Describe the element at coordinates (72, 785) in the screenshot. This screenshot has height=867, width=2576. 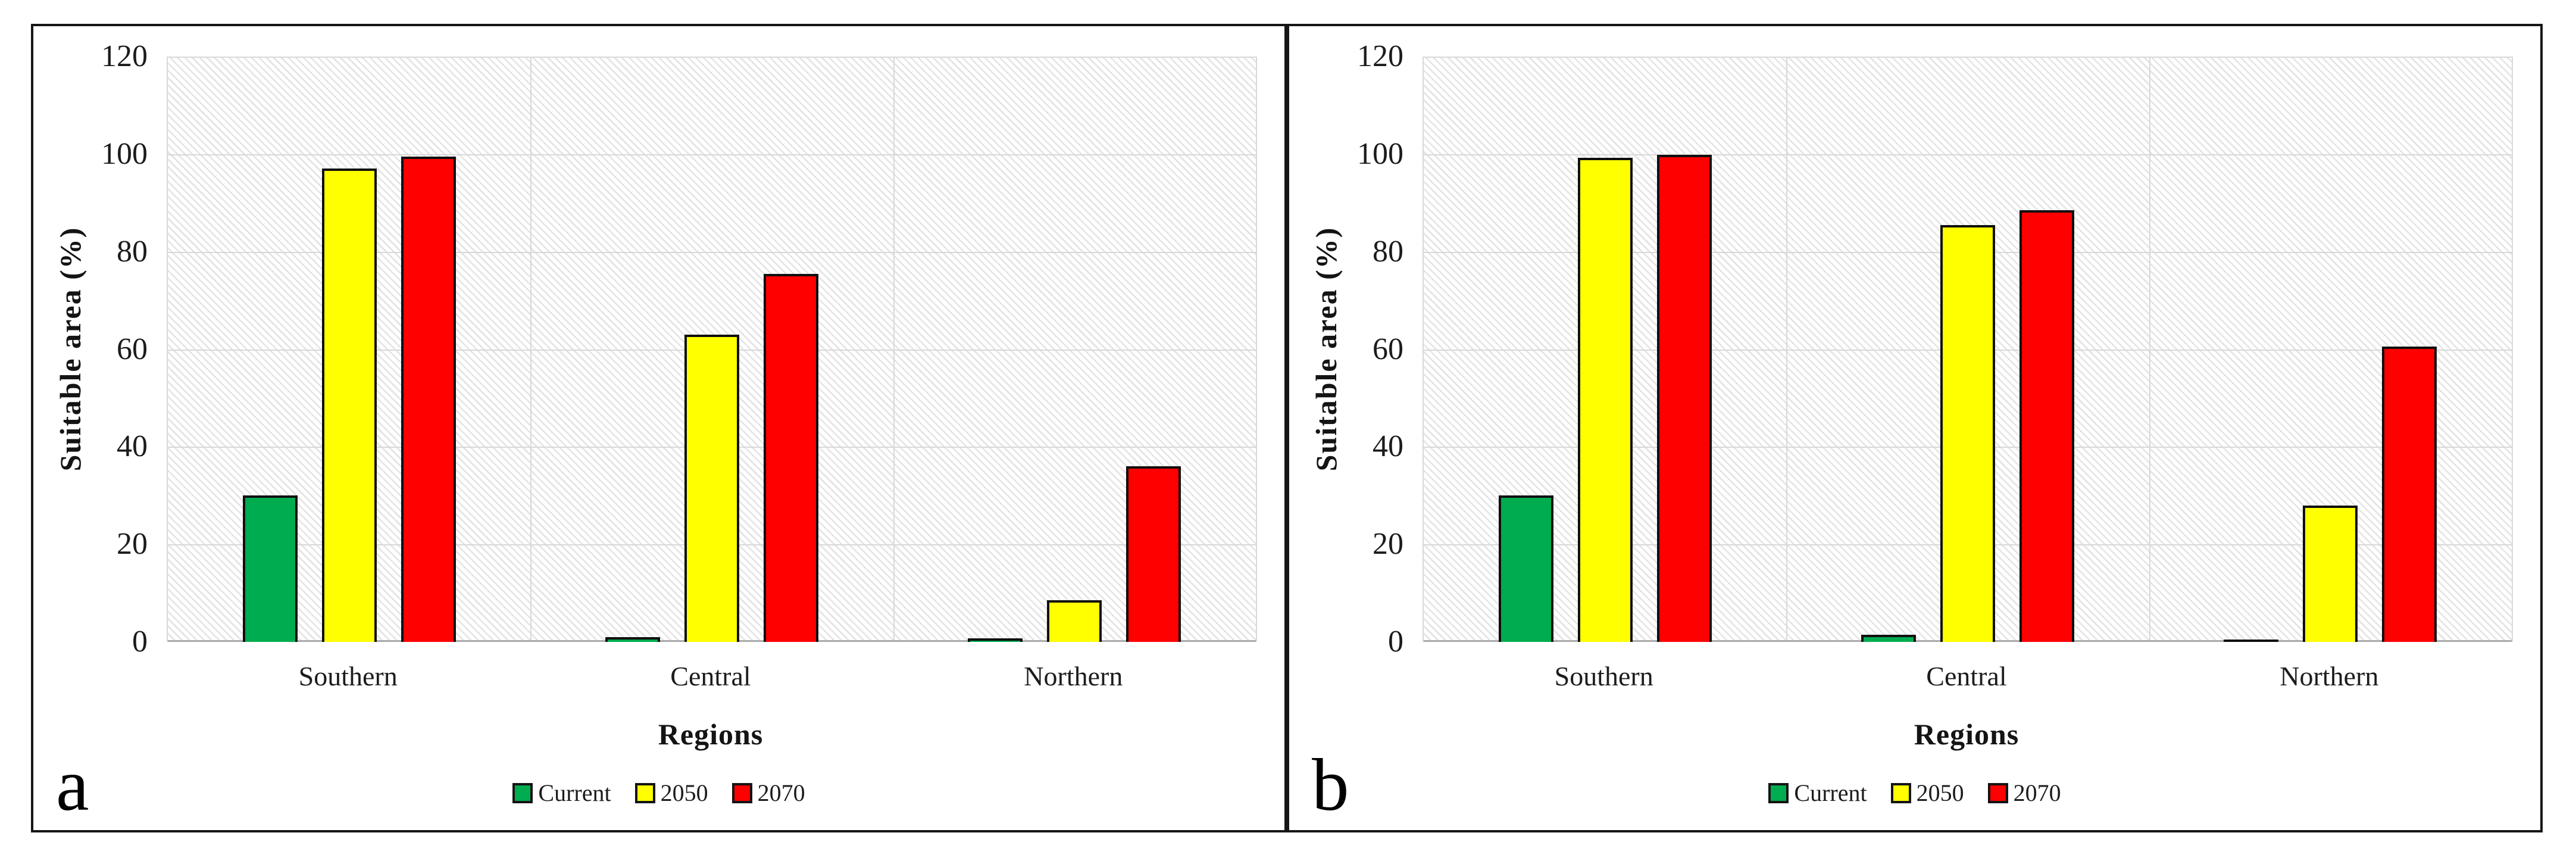
I see `panel-letter: a` at that location.